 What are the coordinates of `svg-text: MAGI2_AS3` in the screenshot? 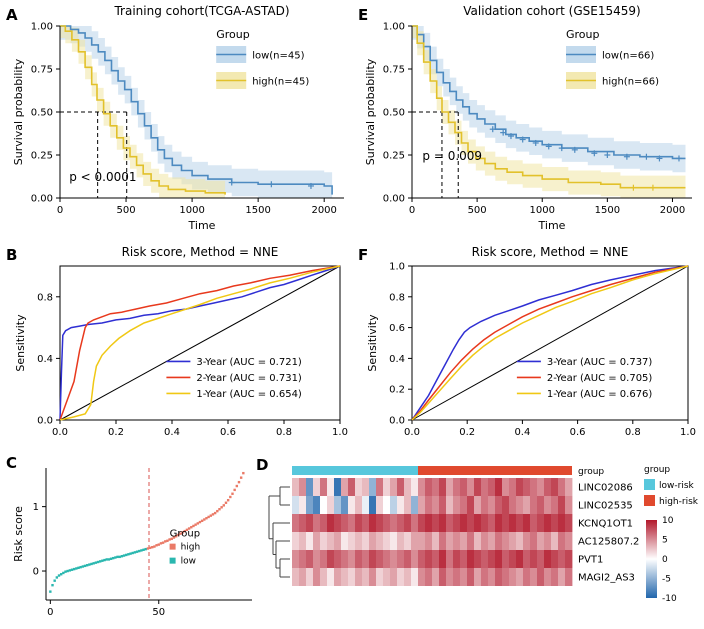 It's located at (606, 578).